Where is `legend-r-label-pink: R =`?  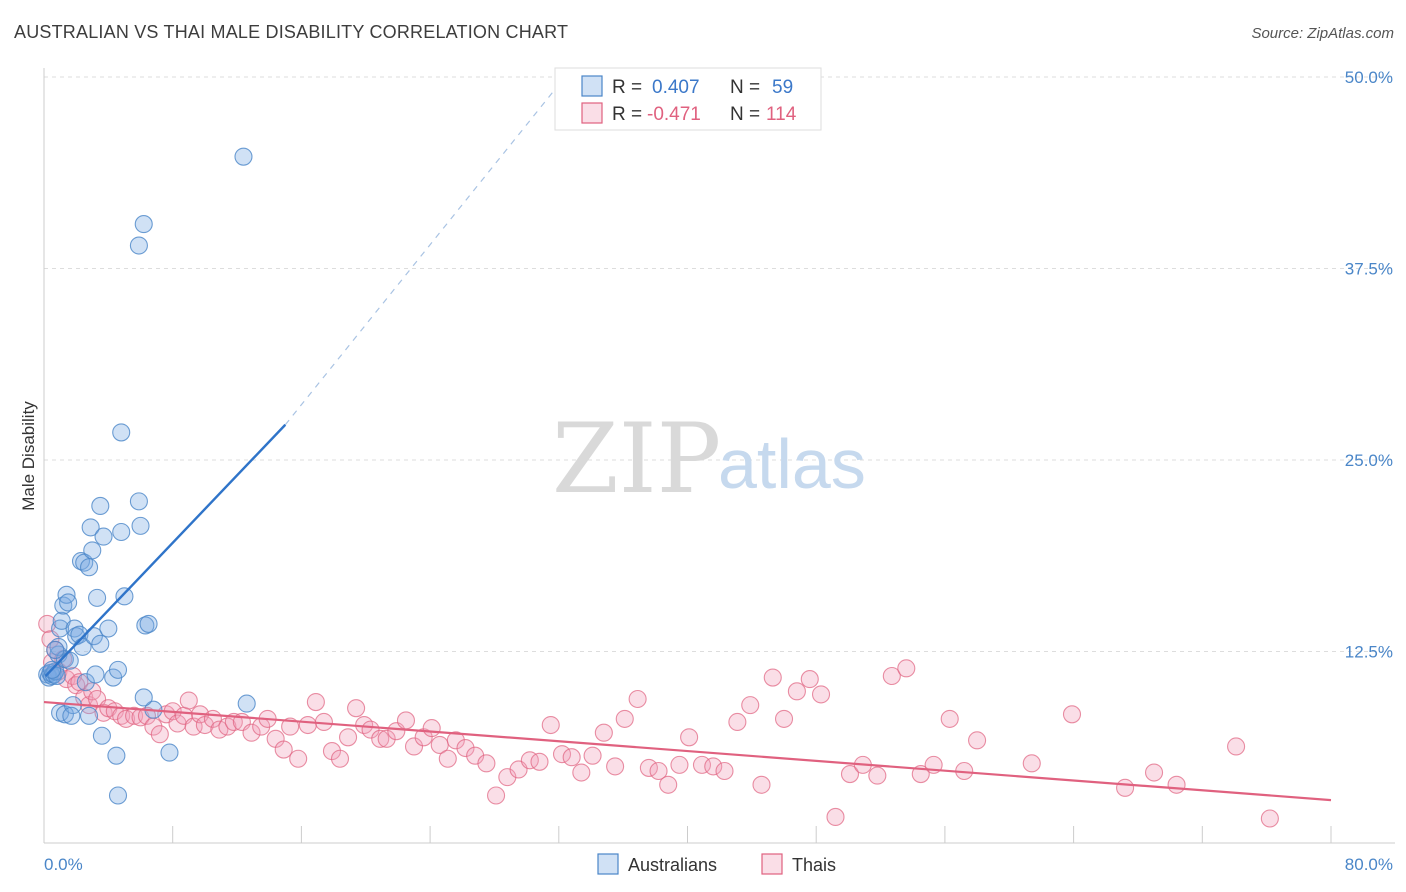 legend-r-label-pink: R = is located at coordinates (627, 114).